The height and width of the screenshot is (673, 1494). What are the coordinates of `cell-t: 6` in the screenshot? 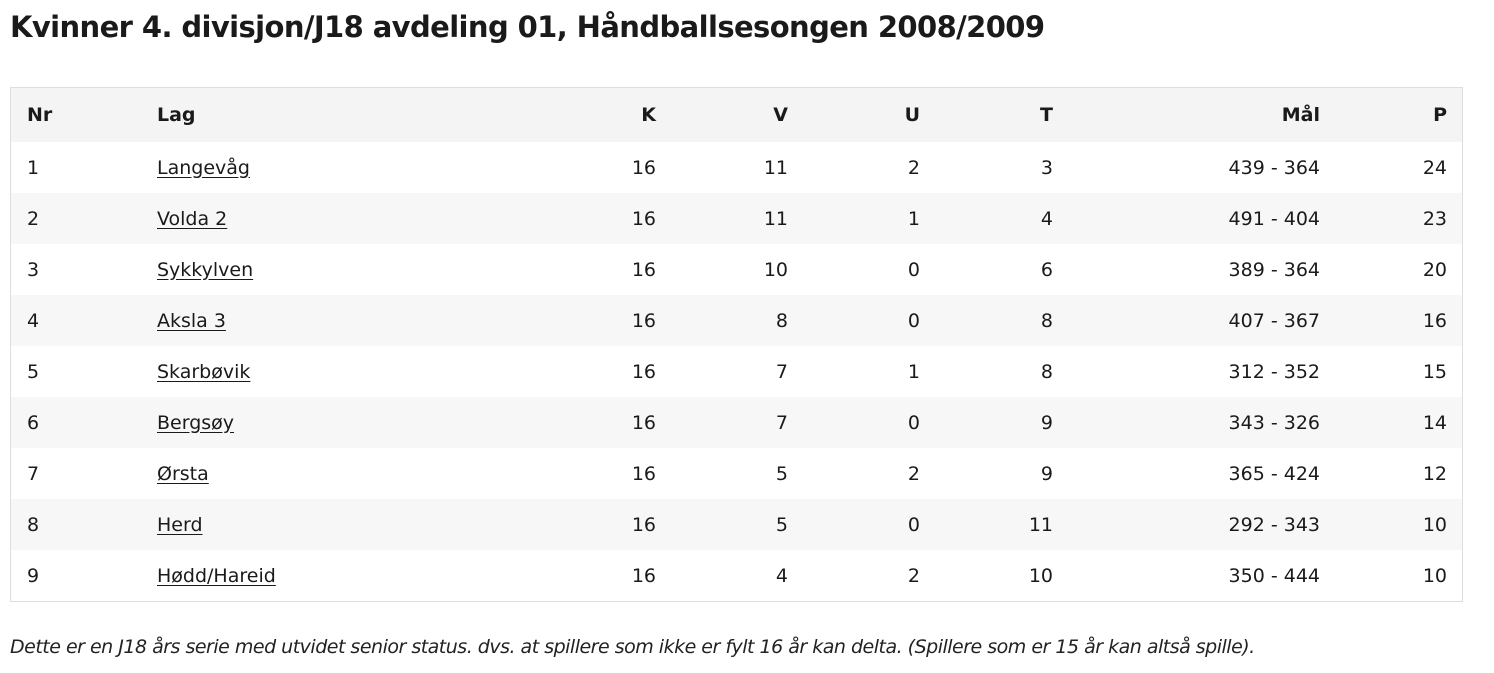 It's located at (1046, 269).